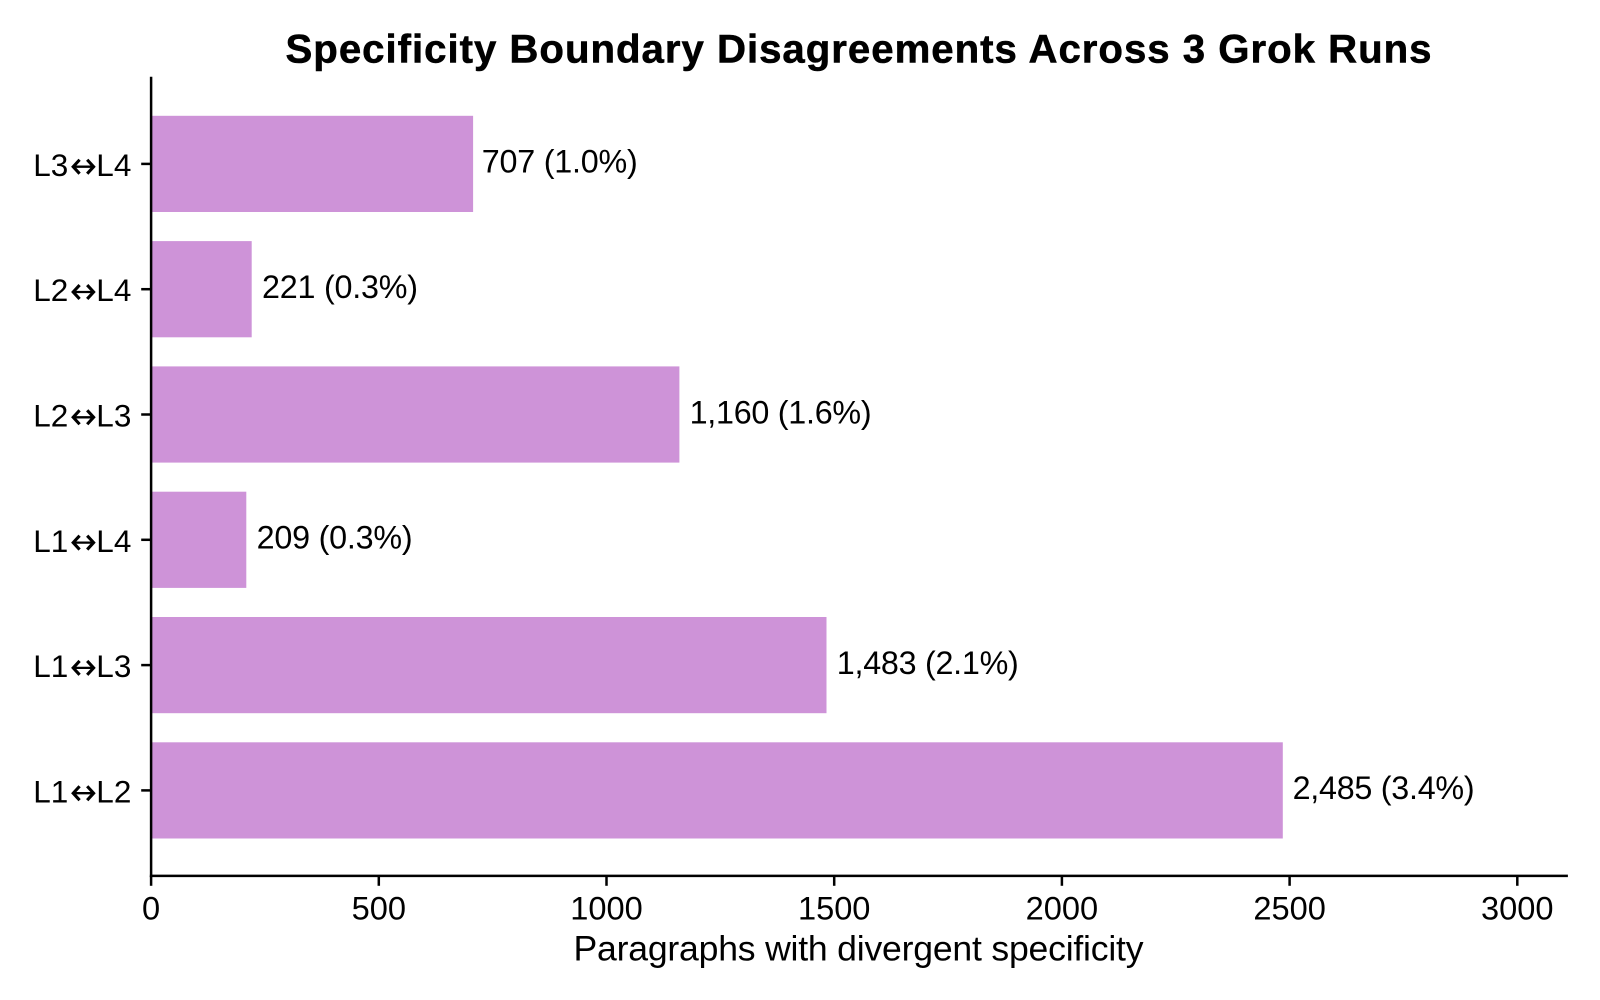 The height and width of the screenshot is (1000, 1600). I want to click on svg-text: 2000, so click(1062, 907).